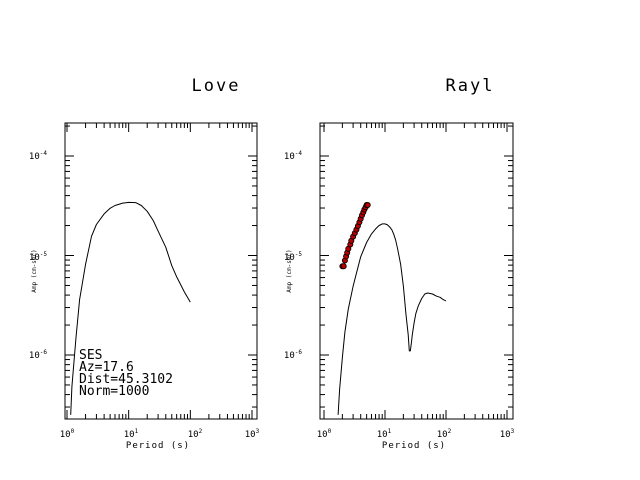 The image size is (640, 480). What do you see at coordinates (158, 446) in the screenshot?
I see `x-axis-label-love: Period (s)` at bounding box center [158, 446].